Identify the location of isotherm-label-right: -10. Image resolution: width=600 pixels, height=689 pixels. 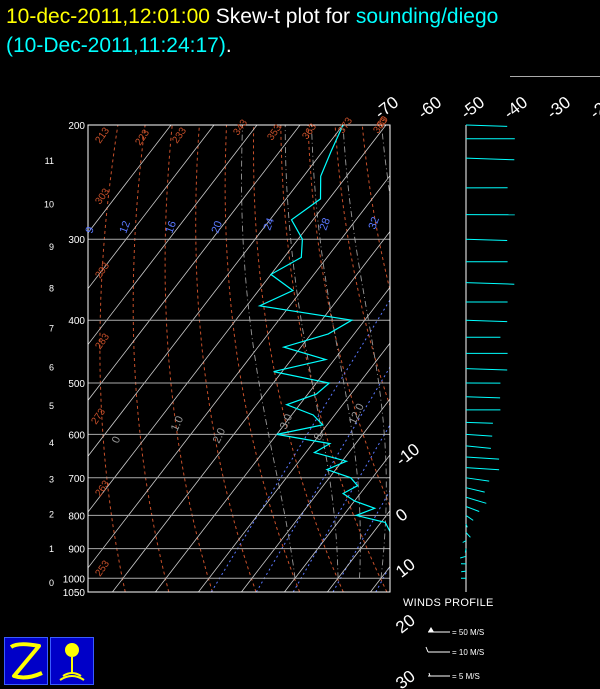
(407, 455).